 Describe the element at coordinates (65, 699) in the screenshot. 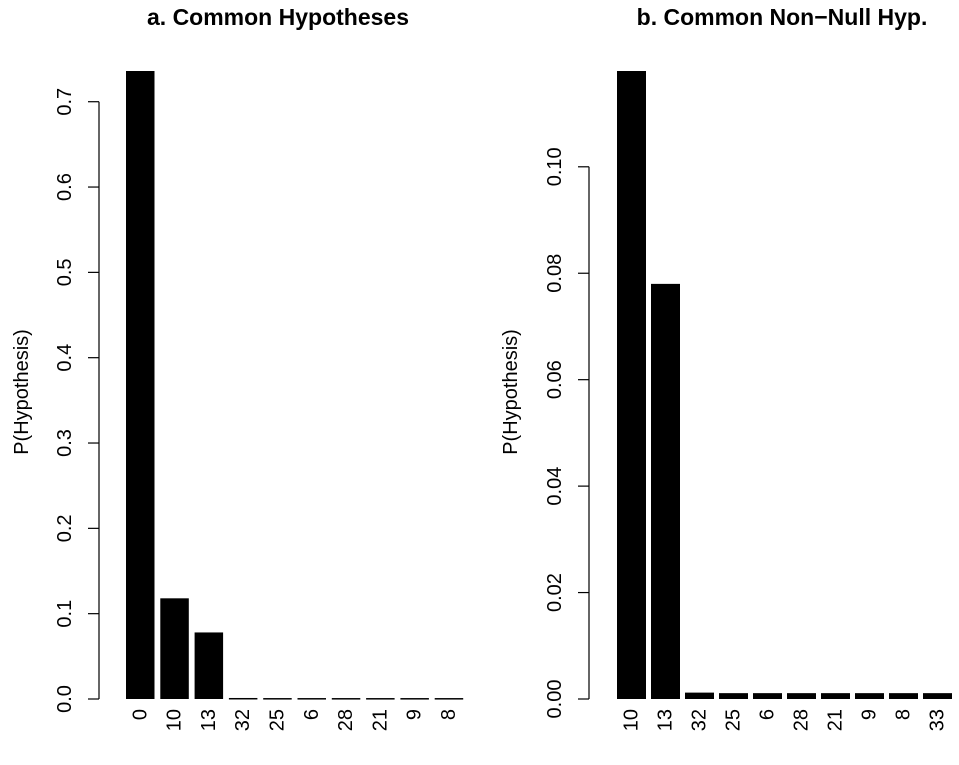

I see `panel-a-y-tick-label: 0.0` at that location.